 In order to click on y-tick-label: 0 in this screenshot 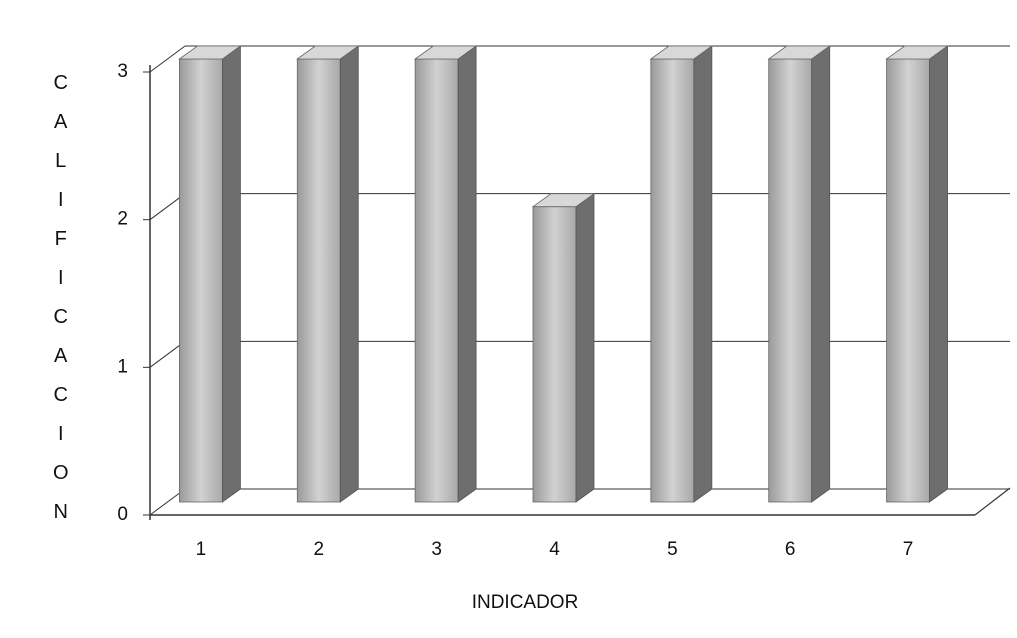, I will do `click(122, 514)`.